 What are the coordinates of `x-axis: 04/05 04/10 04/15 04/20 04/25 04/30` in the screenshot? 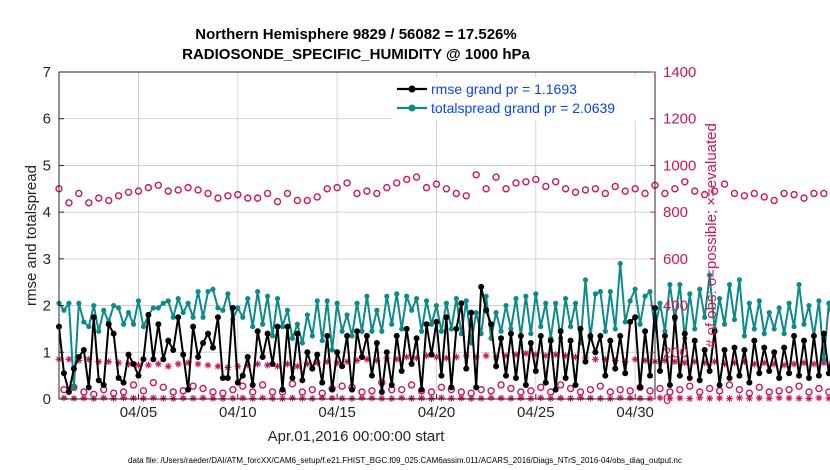 It's located at (387, 407).